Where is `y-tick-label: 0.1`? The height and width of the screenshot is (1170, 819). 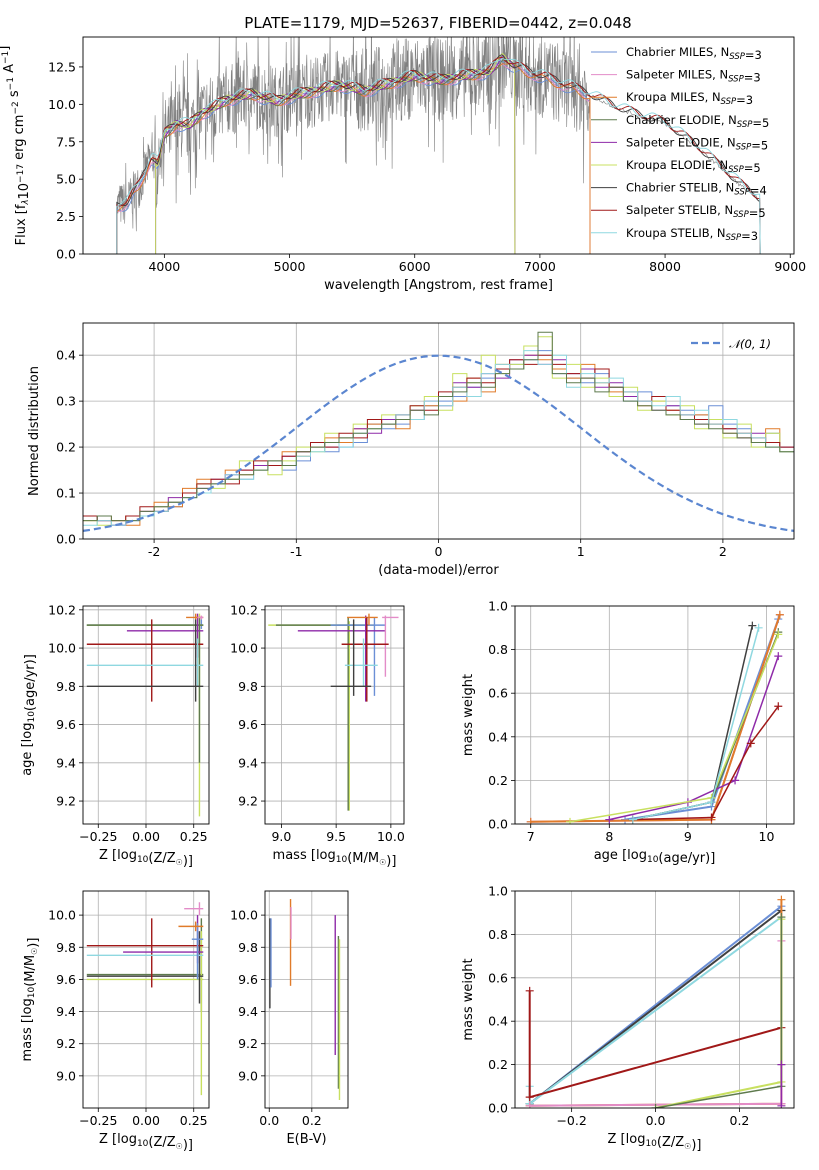 y-tick-label: 0.1 is located at coordinates (66, 493).